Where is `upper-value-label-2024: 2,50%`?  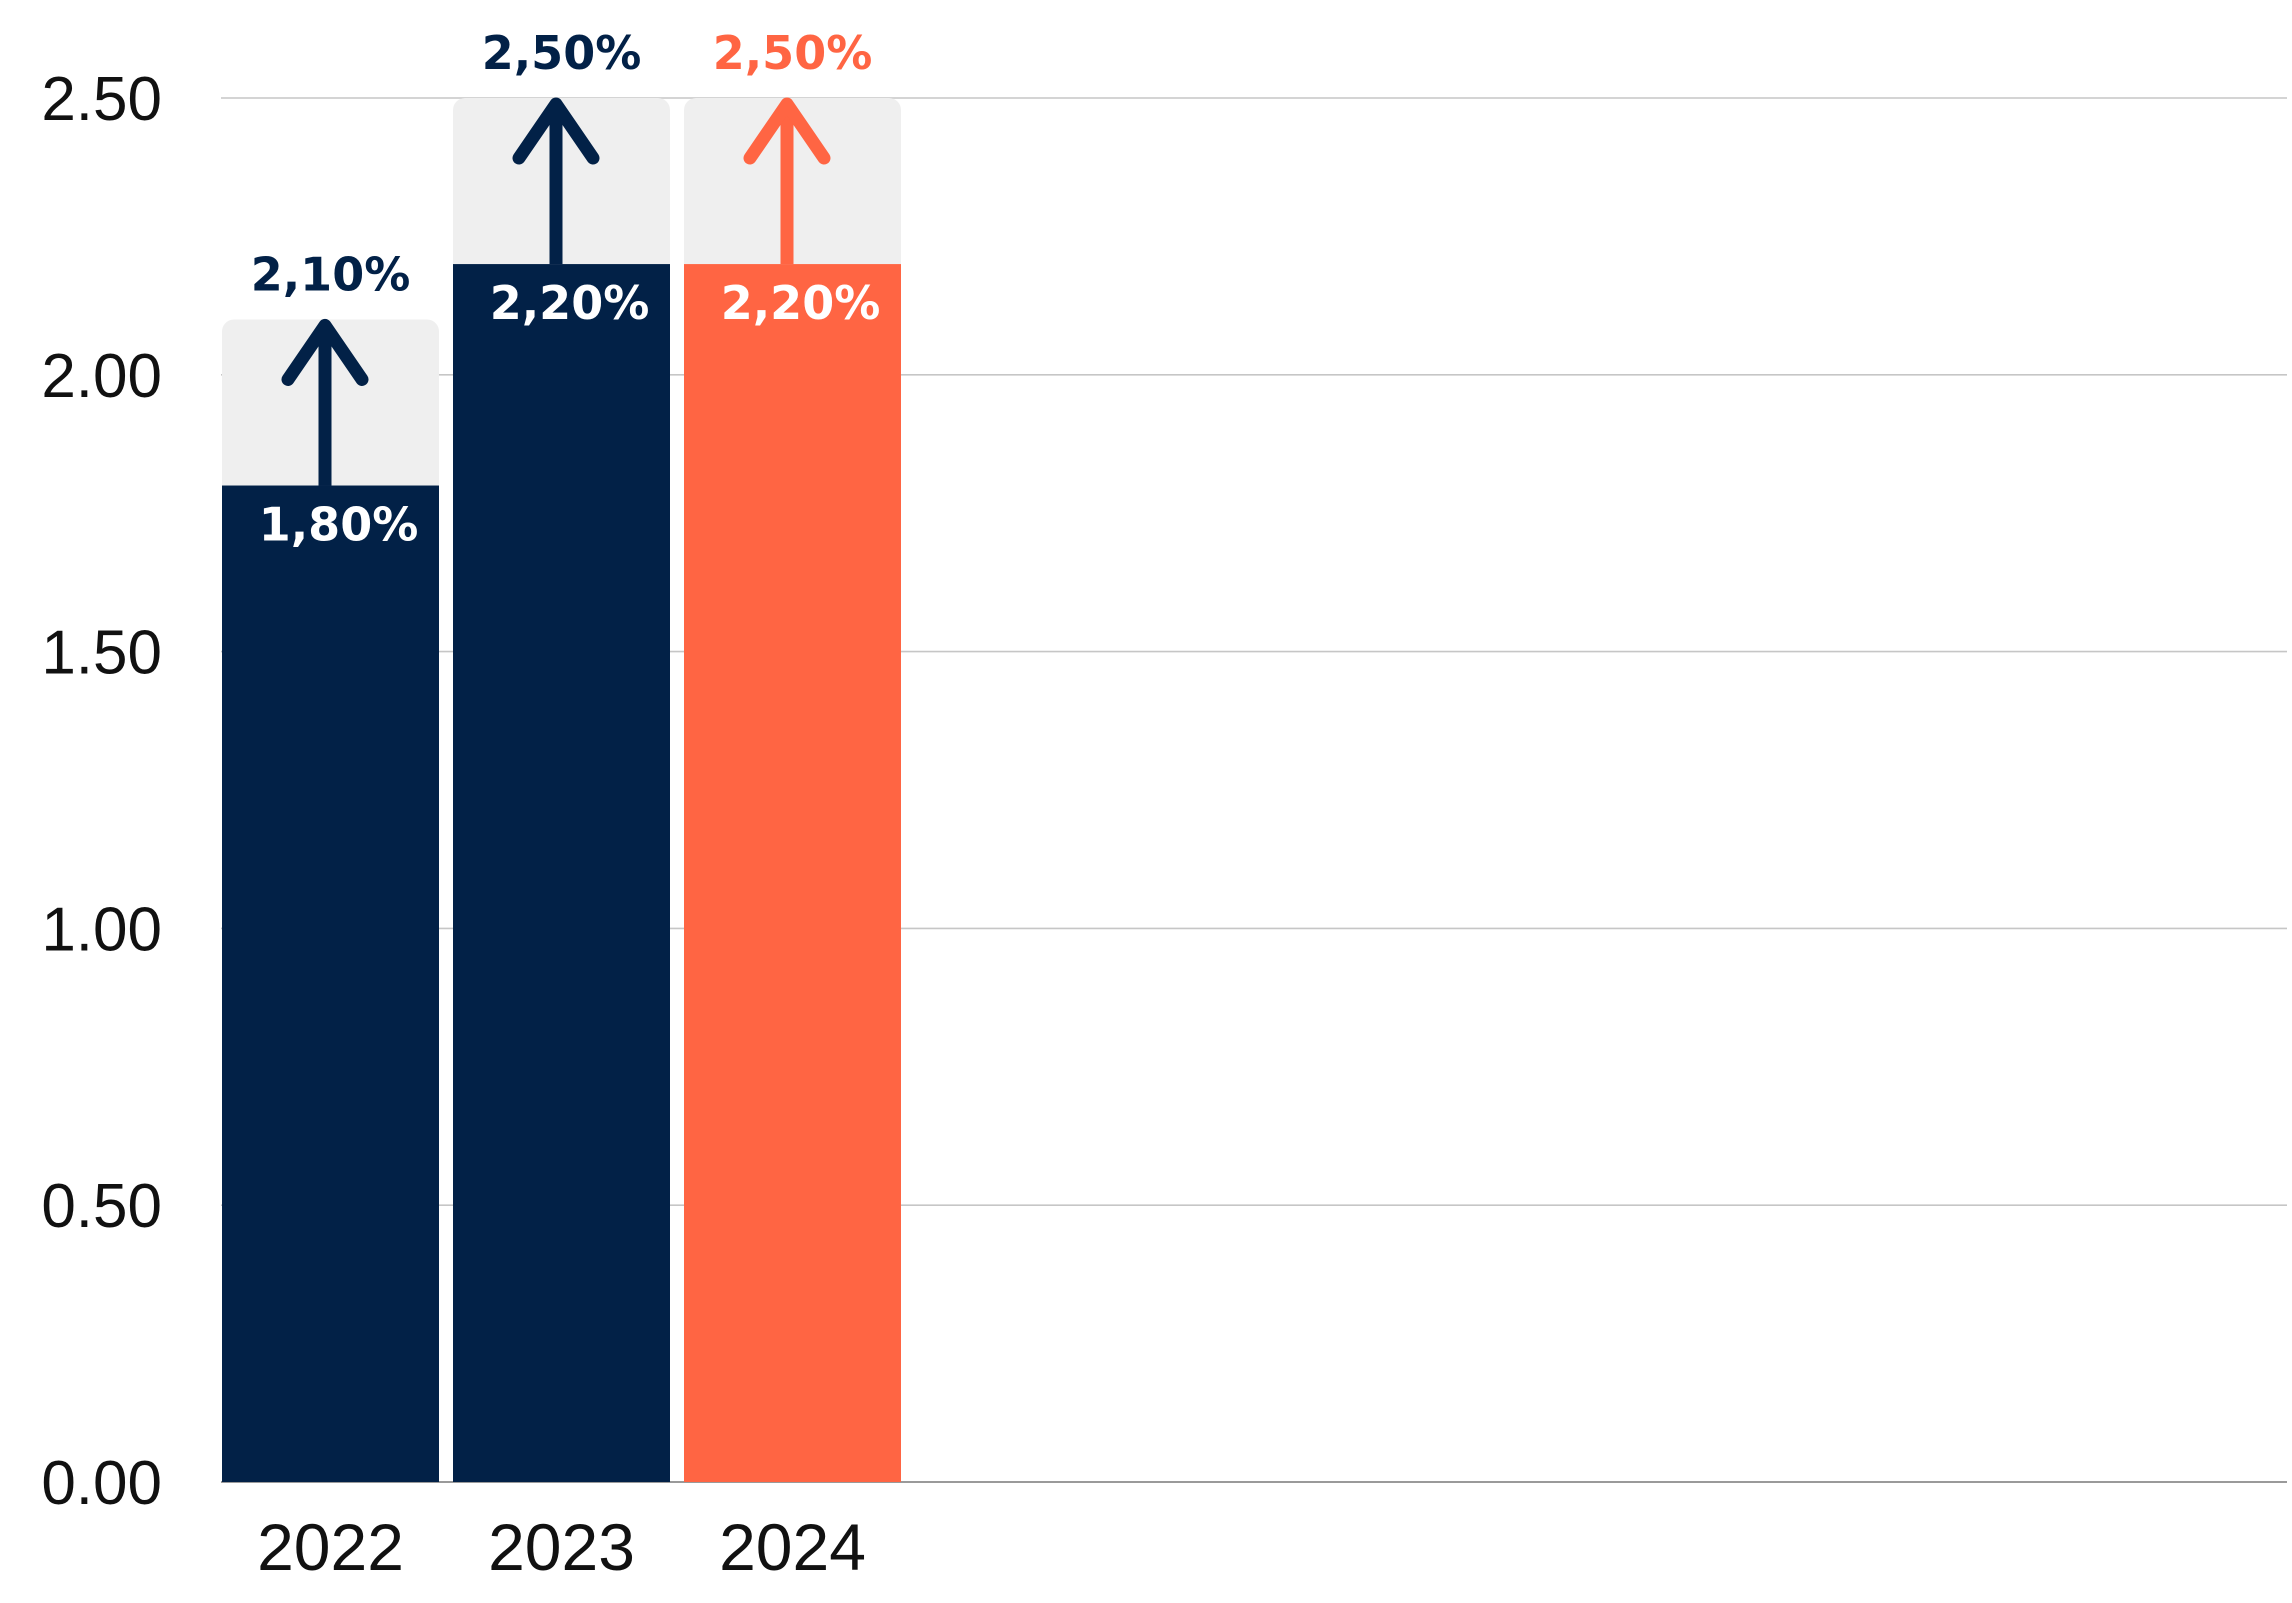
upper-value-label-2024: 2,50% is located at coordinates (793, 53).